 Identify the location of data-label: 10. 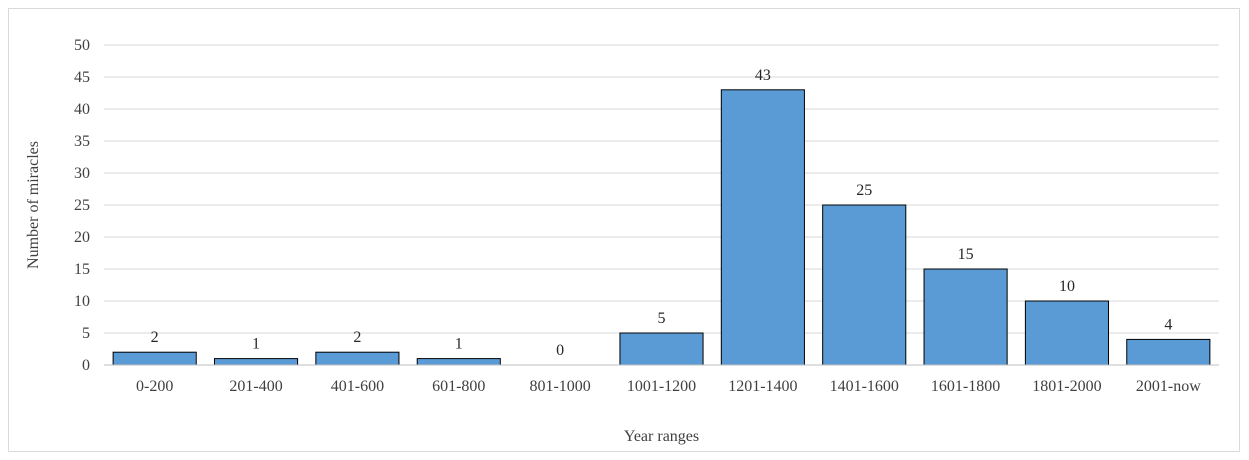
(1067, 286).